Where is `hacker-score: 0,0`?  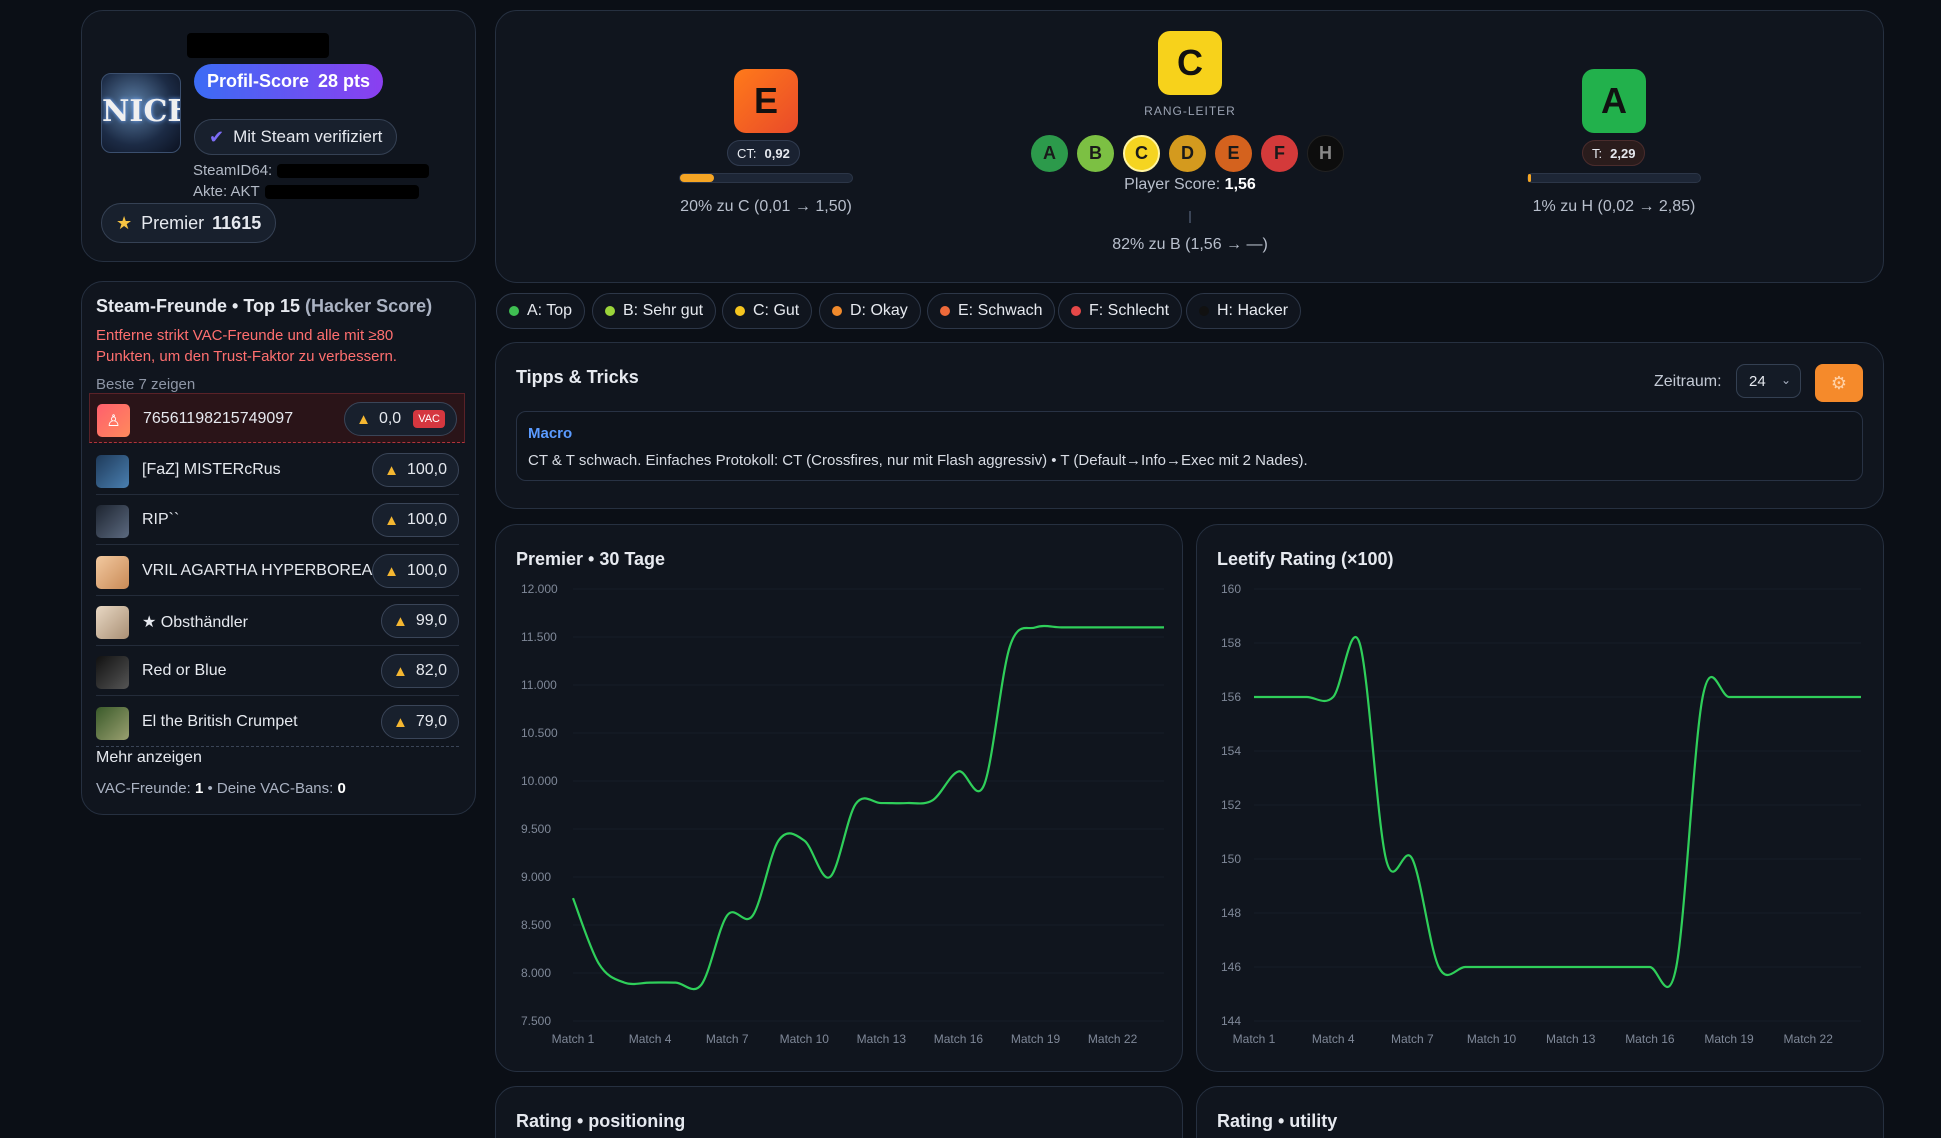 hacker-score: 0,0 is located at coordinates (390, 418).